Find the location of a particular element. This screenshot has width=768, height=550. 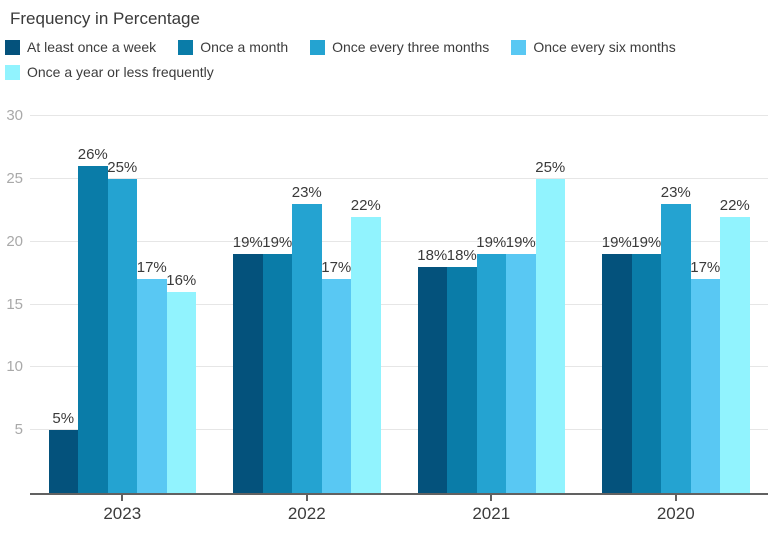

legend-item-1: Once a month is located at coordinates (233, 47).